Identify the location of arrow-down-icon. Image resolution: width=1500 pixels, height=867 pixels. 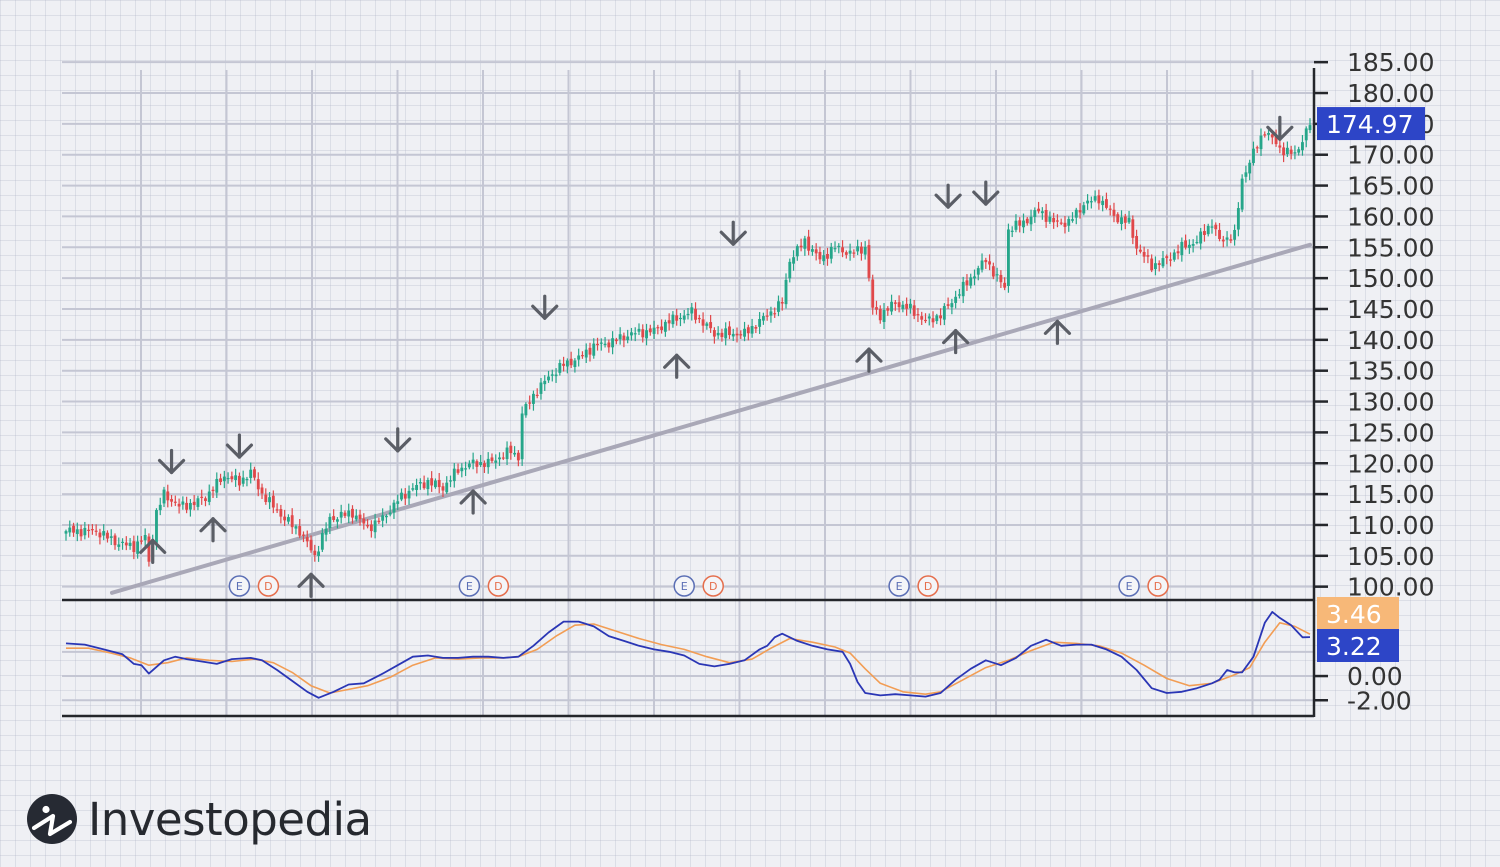
(545, 307).